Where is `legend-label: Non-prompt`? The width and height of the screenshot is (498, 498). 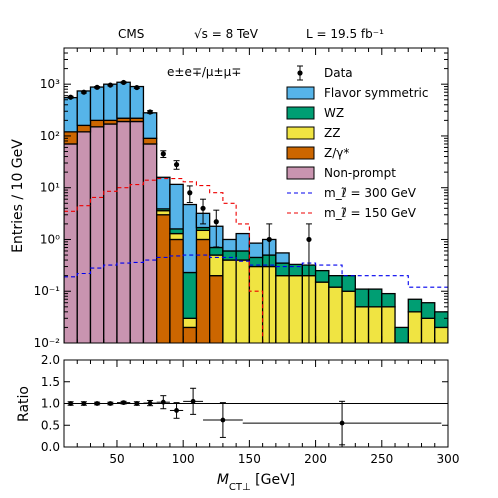 legend-label: Non-prompt is located at coordinates (360, 173).